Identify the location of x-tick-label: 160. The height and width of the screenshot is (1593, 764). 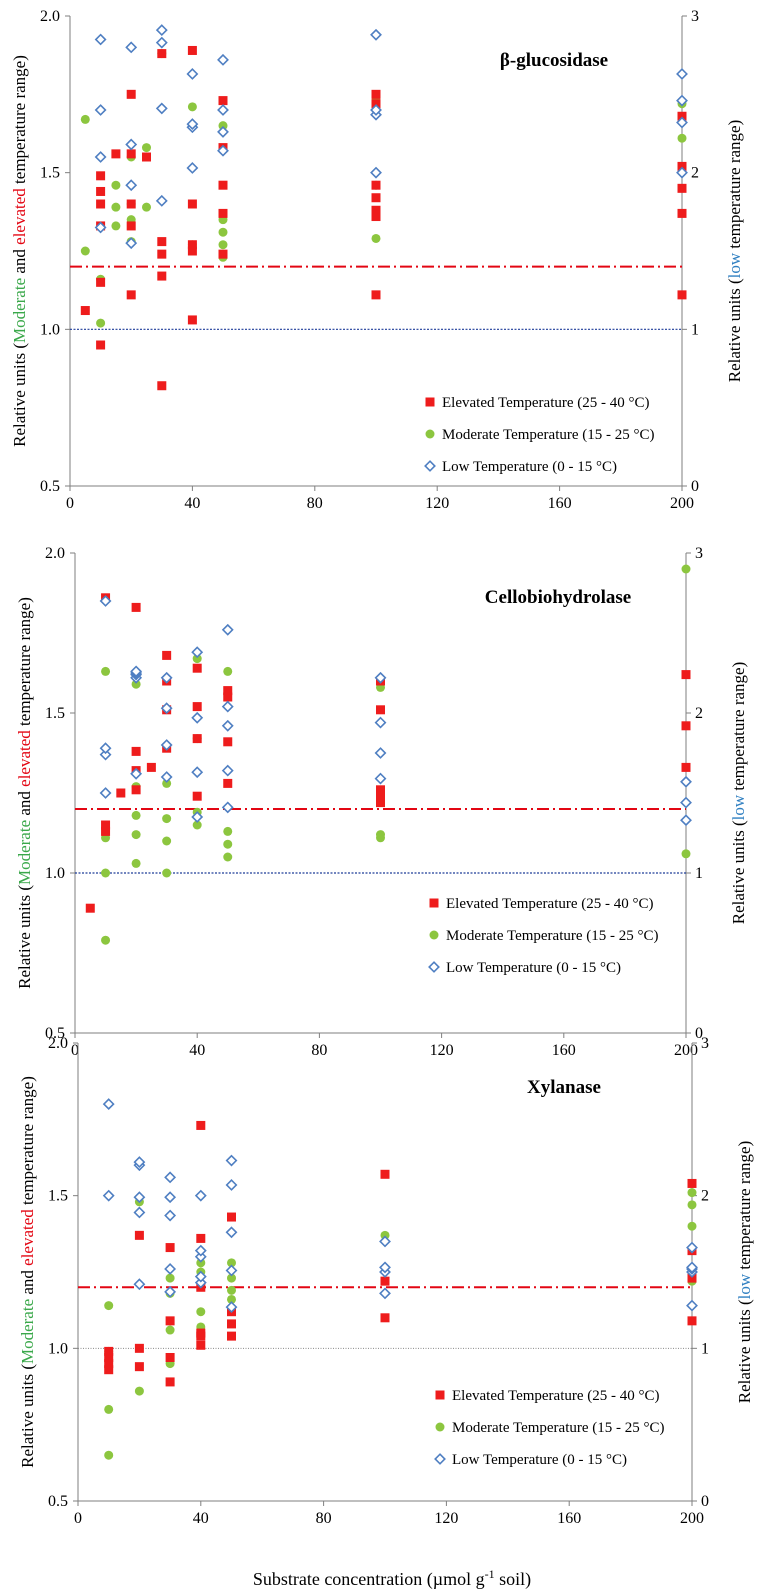
(564, 1050).